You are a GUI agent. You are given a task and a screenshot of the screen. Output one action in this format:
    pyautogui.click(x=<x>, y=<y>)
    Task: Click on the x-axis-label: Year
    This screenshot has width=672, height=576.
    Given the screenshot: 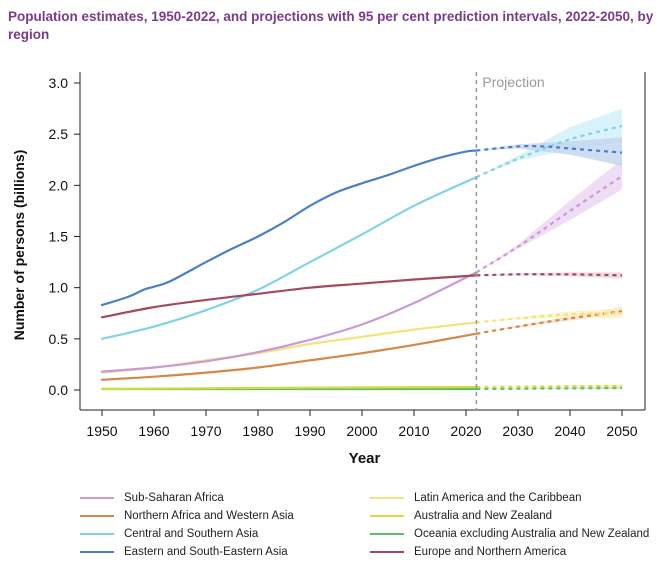 What is the action you would take?
    pyautogui.click(x=365, y=458)
    